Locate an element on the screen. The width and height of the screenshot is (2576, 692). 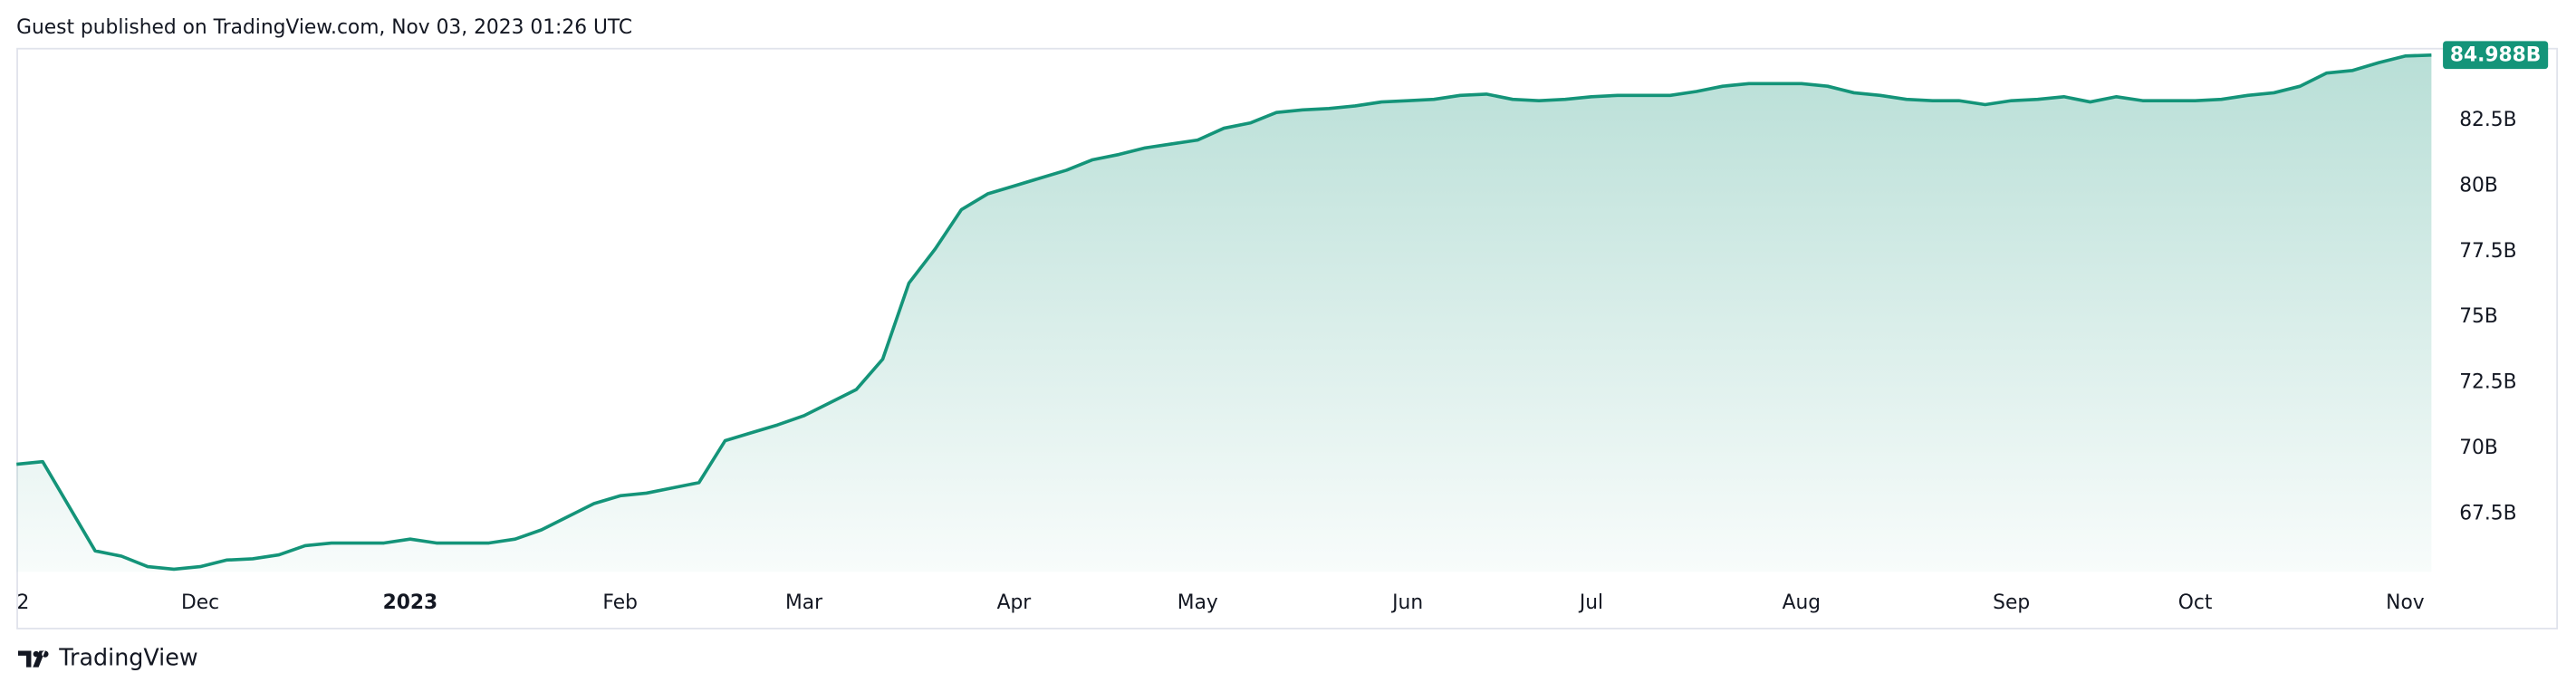
y-tick-label: 70B is located at coordinates (2478, 448).